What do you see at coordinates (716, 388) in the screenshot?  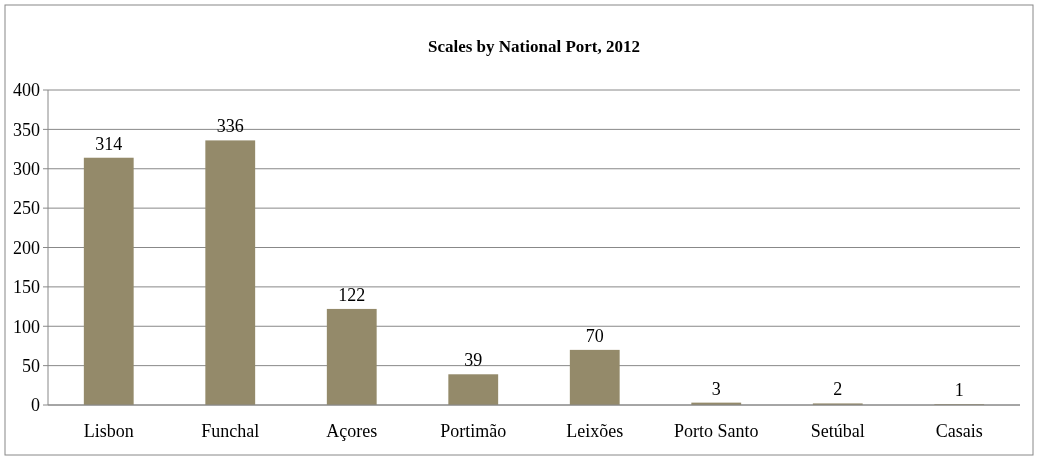 I see `data-label: 3` at bounding box center [716, 388].